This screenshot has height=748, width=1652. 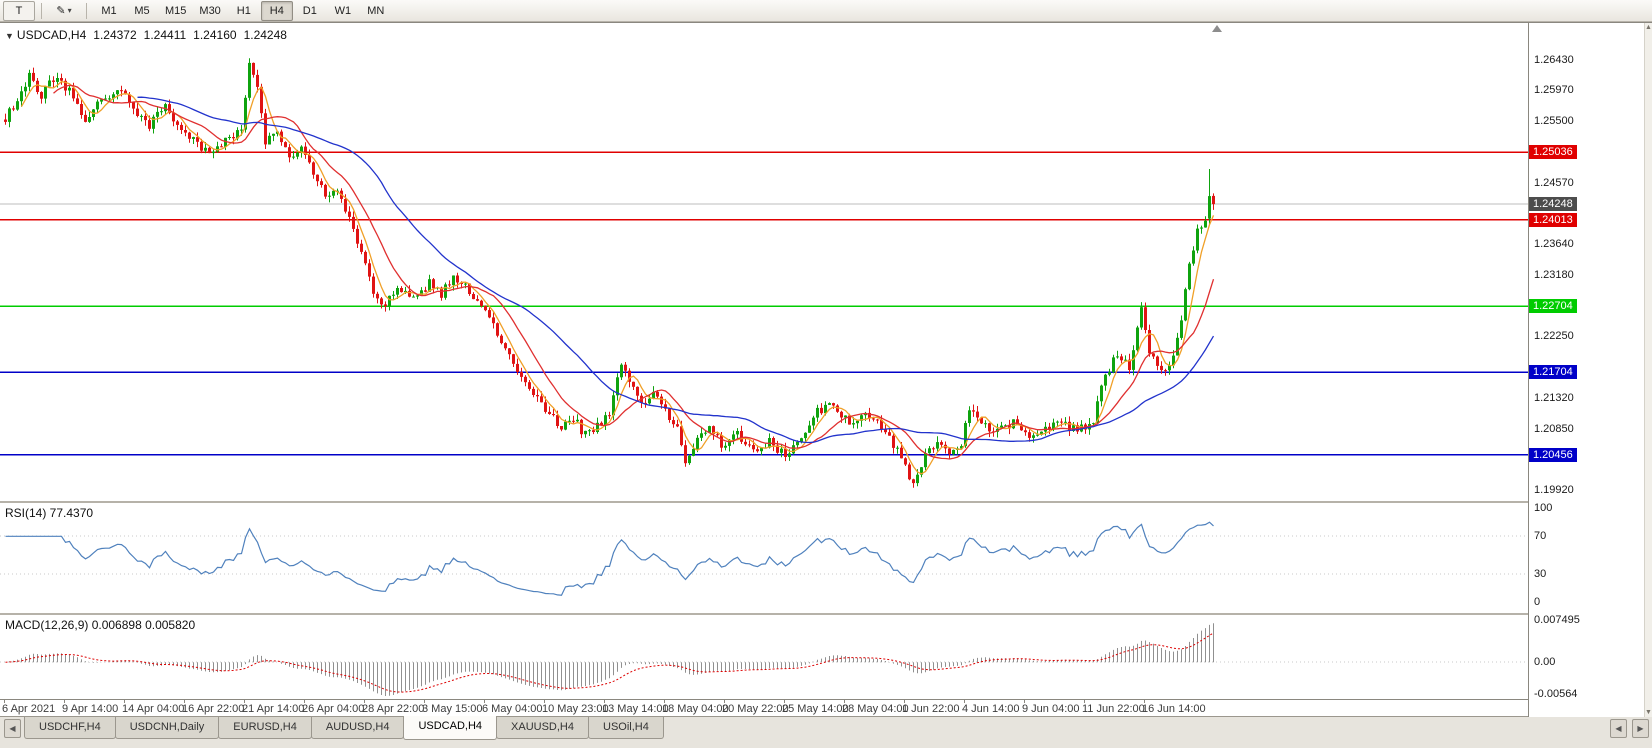 What do you see at coordinates (512, 709) in the screenshot?
I see `time-axis-label: 6 May 04:00` at bounding box center [512, 709].